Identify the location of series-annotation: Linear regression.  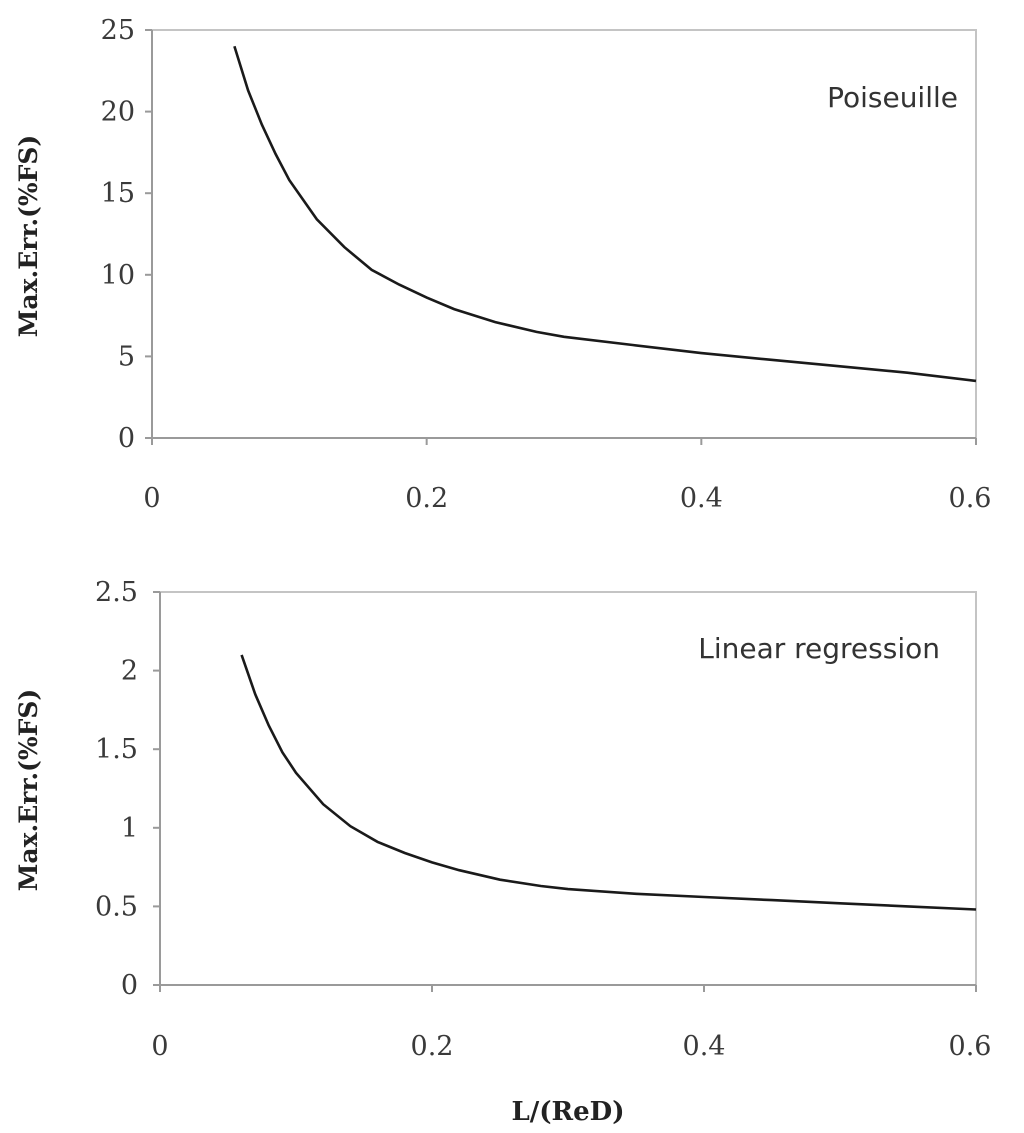
(819, 648).